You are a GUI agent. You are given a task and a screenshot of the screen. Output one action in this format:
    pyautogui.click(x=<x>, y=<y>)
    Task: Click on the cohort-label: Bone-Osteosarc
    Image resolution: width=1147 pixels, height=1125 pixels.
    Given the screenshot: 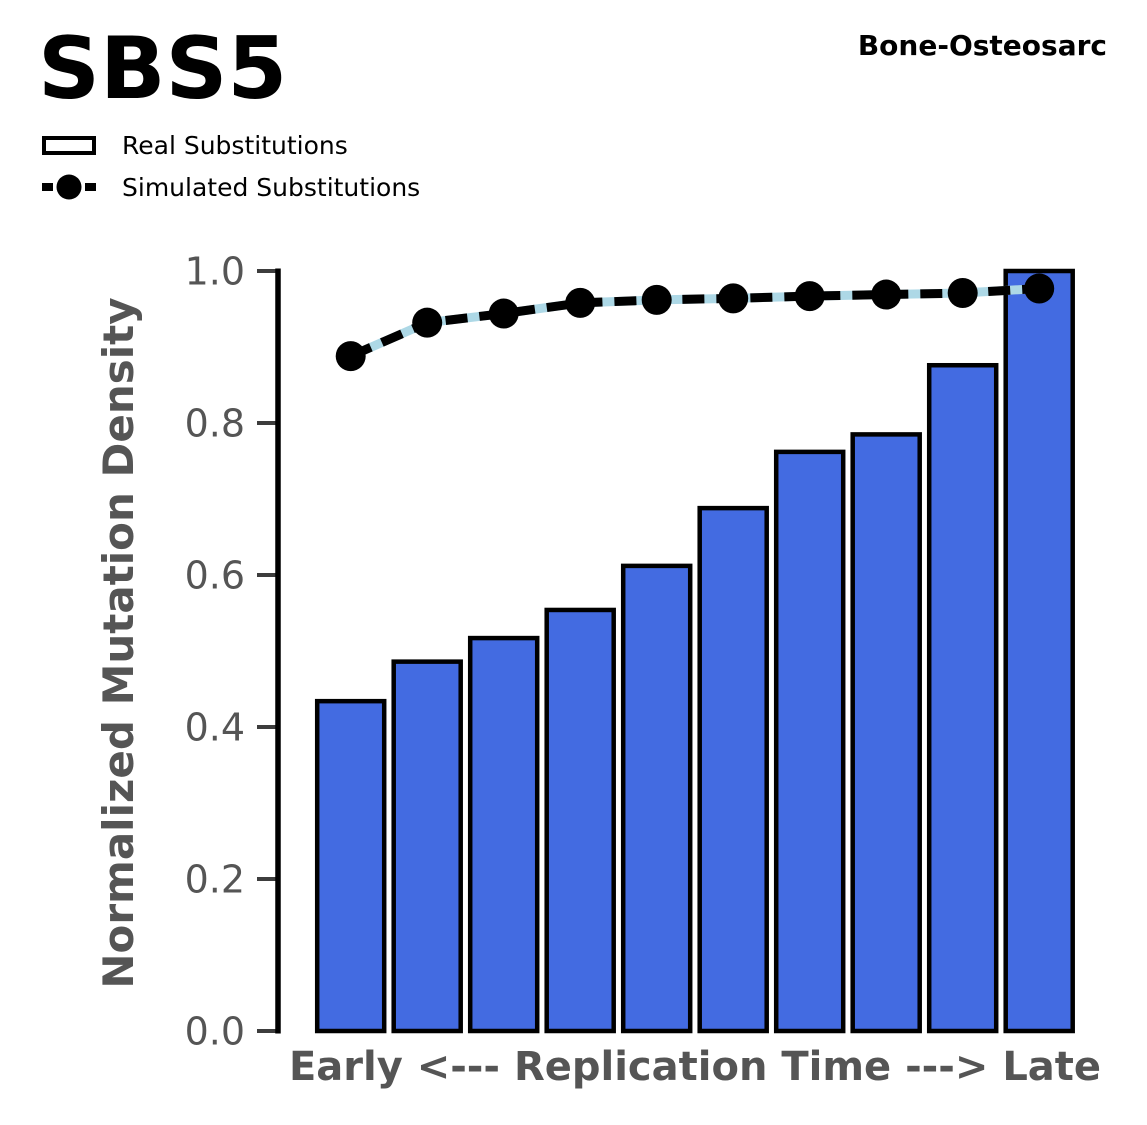 What is the action you would take?
    pyautogui.click(x=982, y=45)
    